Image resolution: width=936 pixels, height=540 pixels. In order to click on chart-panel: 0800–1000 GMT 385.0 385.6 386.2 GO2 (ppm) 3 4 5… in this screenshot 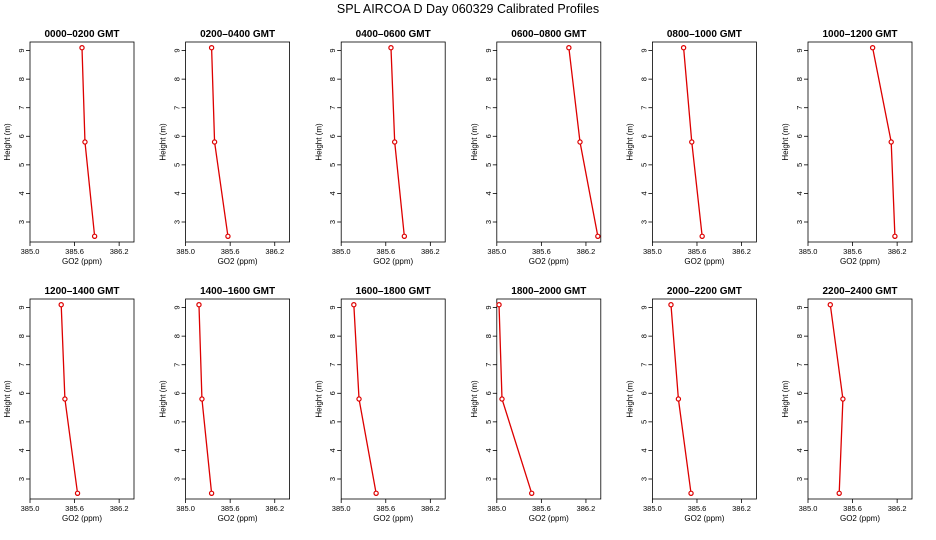, I will do `click(691, 147)`.